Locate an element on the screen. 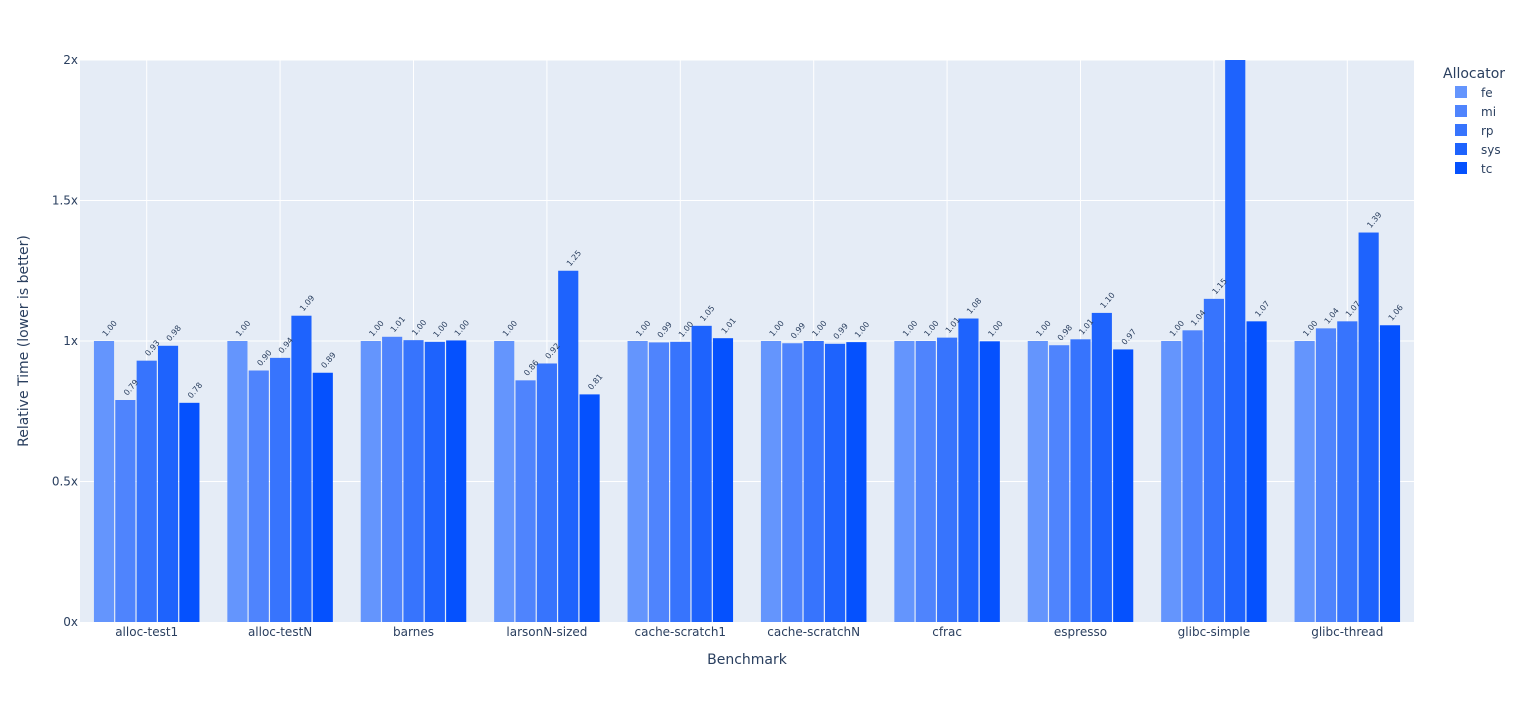 The image size is (1520, 701). legend-label: sys is located at coordinates (1491, 150).